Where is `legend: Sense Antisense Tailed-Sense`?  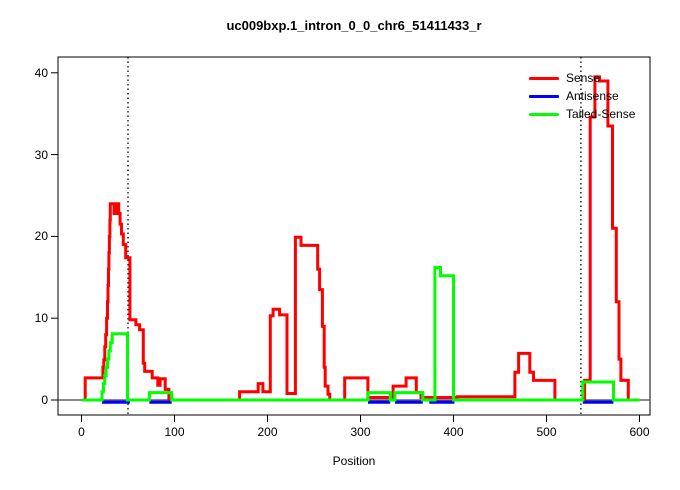
legend: Sense Antisense Tailed-Sense is located at coordinates (582, 96).